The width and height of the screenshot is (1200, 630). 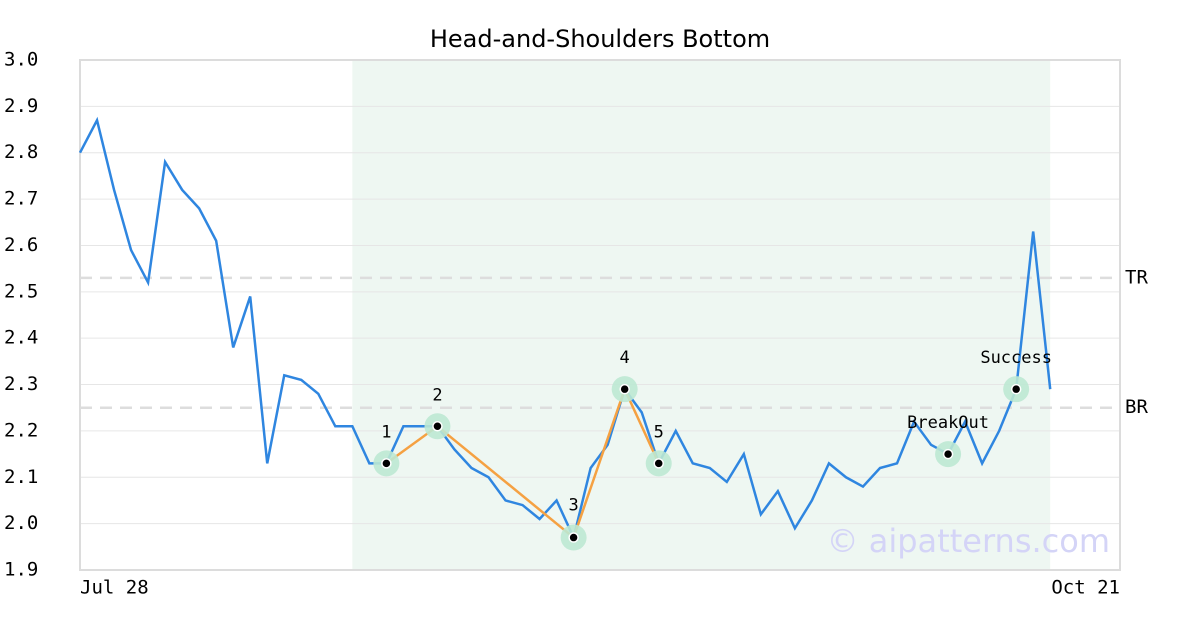 What do you see at coordinates (21, 60) in the screenshot?
I see `y-tick-label: 3.0` at bounding box center [21, 60].